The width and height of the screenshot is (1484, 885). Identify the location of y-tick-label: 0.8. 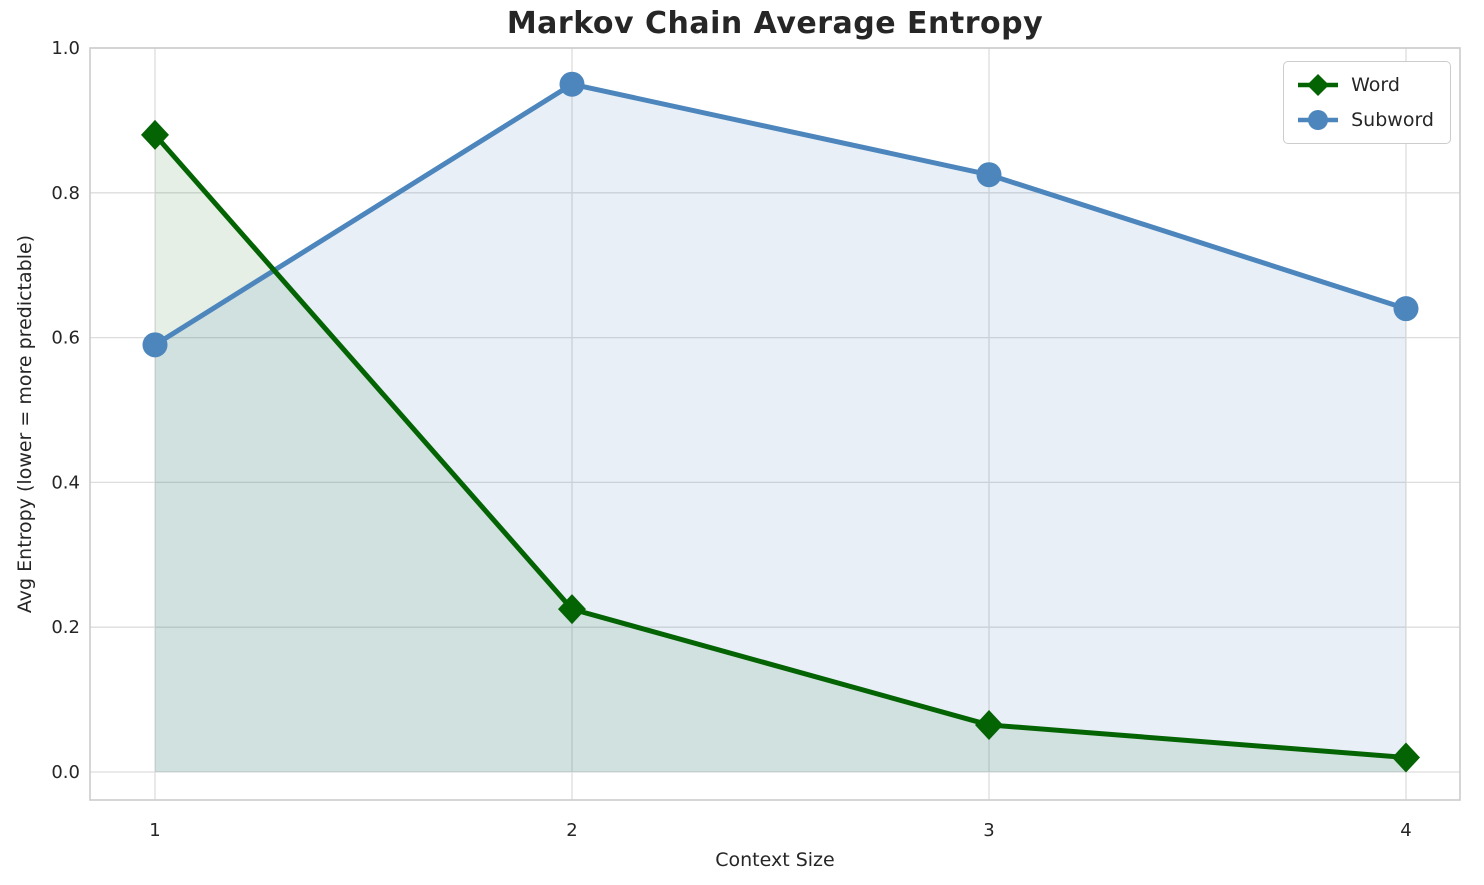
(65, 193).